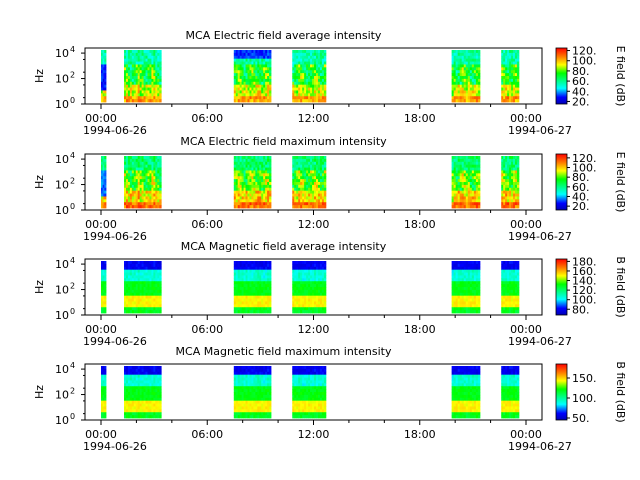 This screenshot has width=640, height=480. What do you see at coordinates (284, 351) in the screenshot?
I see `panel-title: MCA Magnetic field maximum intensity` at bounding box center [284, 351].